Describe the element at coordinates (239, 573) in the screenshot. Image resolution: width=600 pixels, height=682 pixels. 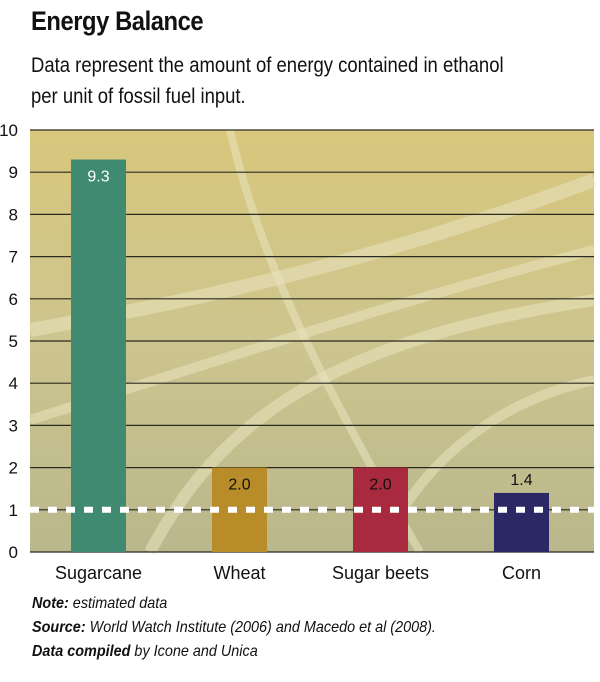
I see `x-tick-label: Wheat` at that location.